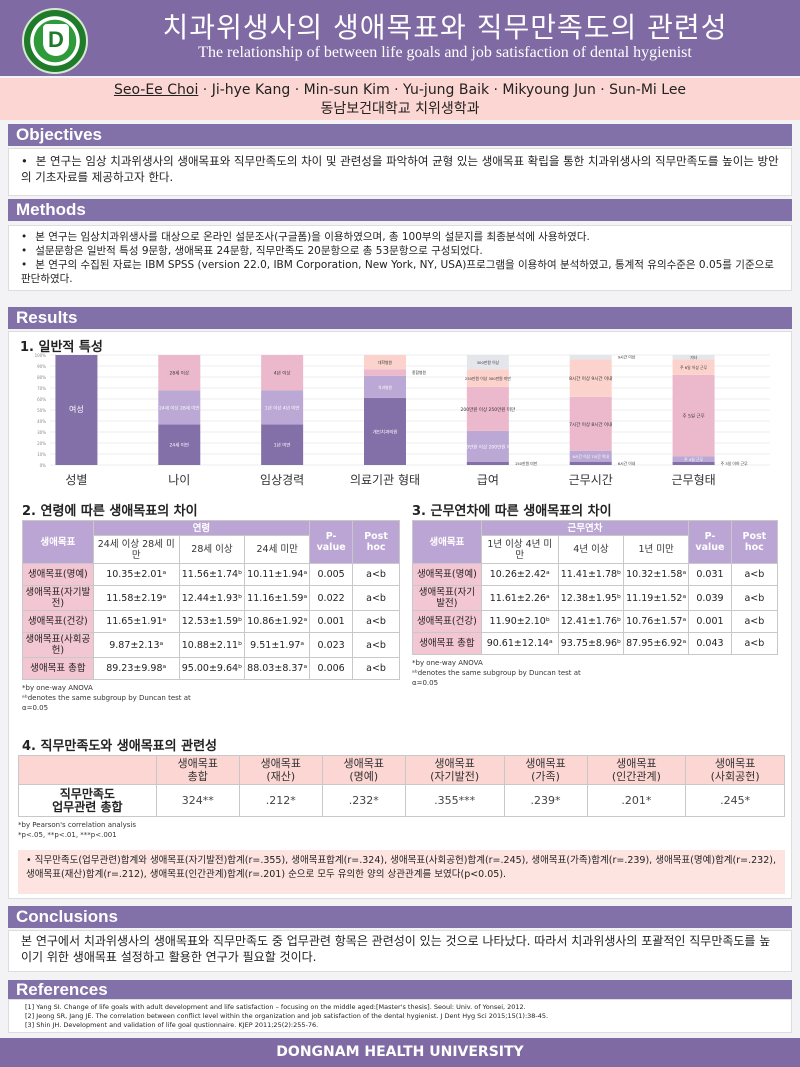  Describe the element at coordinates (400, 917) in the screenshot. I see `conclusions-heading: Conclusions` at that location.